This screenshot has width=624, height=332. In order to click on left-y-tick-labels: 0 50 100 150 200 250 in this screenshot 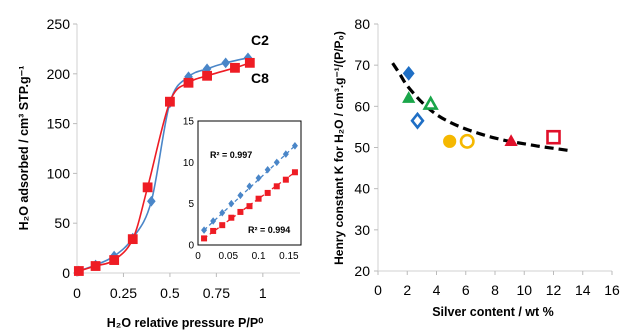, I will do `click(62, 148)`.